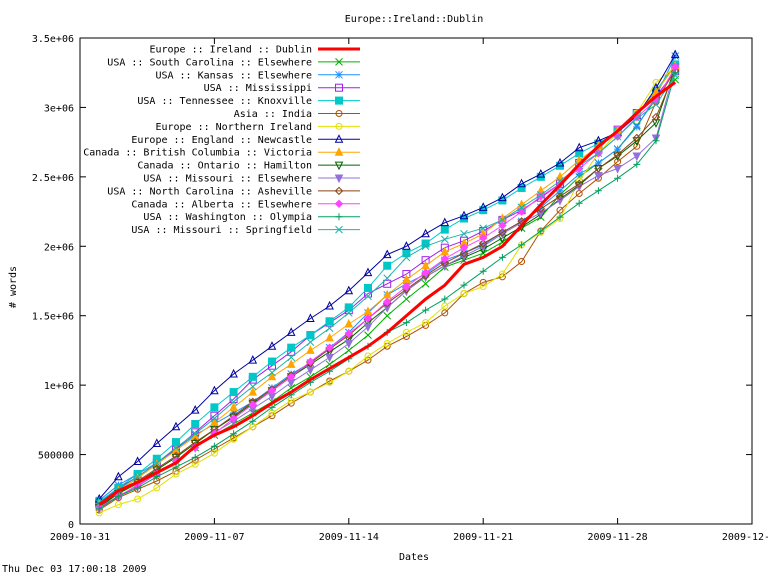 The width and height of the screenshot is (768, 576). What do you see at coordinates (224, 166) in the screenshot?
I see `legend-label: Canada :: Ontario :: Hamilton` at bounding box center [224, 166].